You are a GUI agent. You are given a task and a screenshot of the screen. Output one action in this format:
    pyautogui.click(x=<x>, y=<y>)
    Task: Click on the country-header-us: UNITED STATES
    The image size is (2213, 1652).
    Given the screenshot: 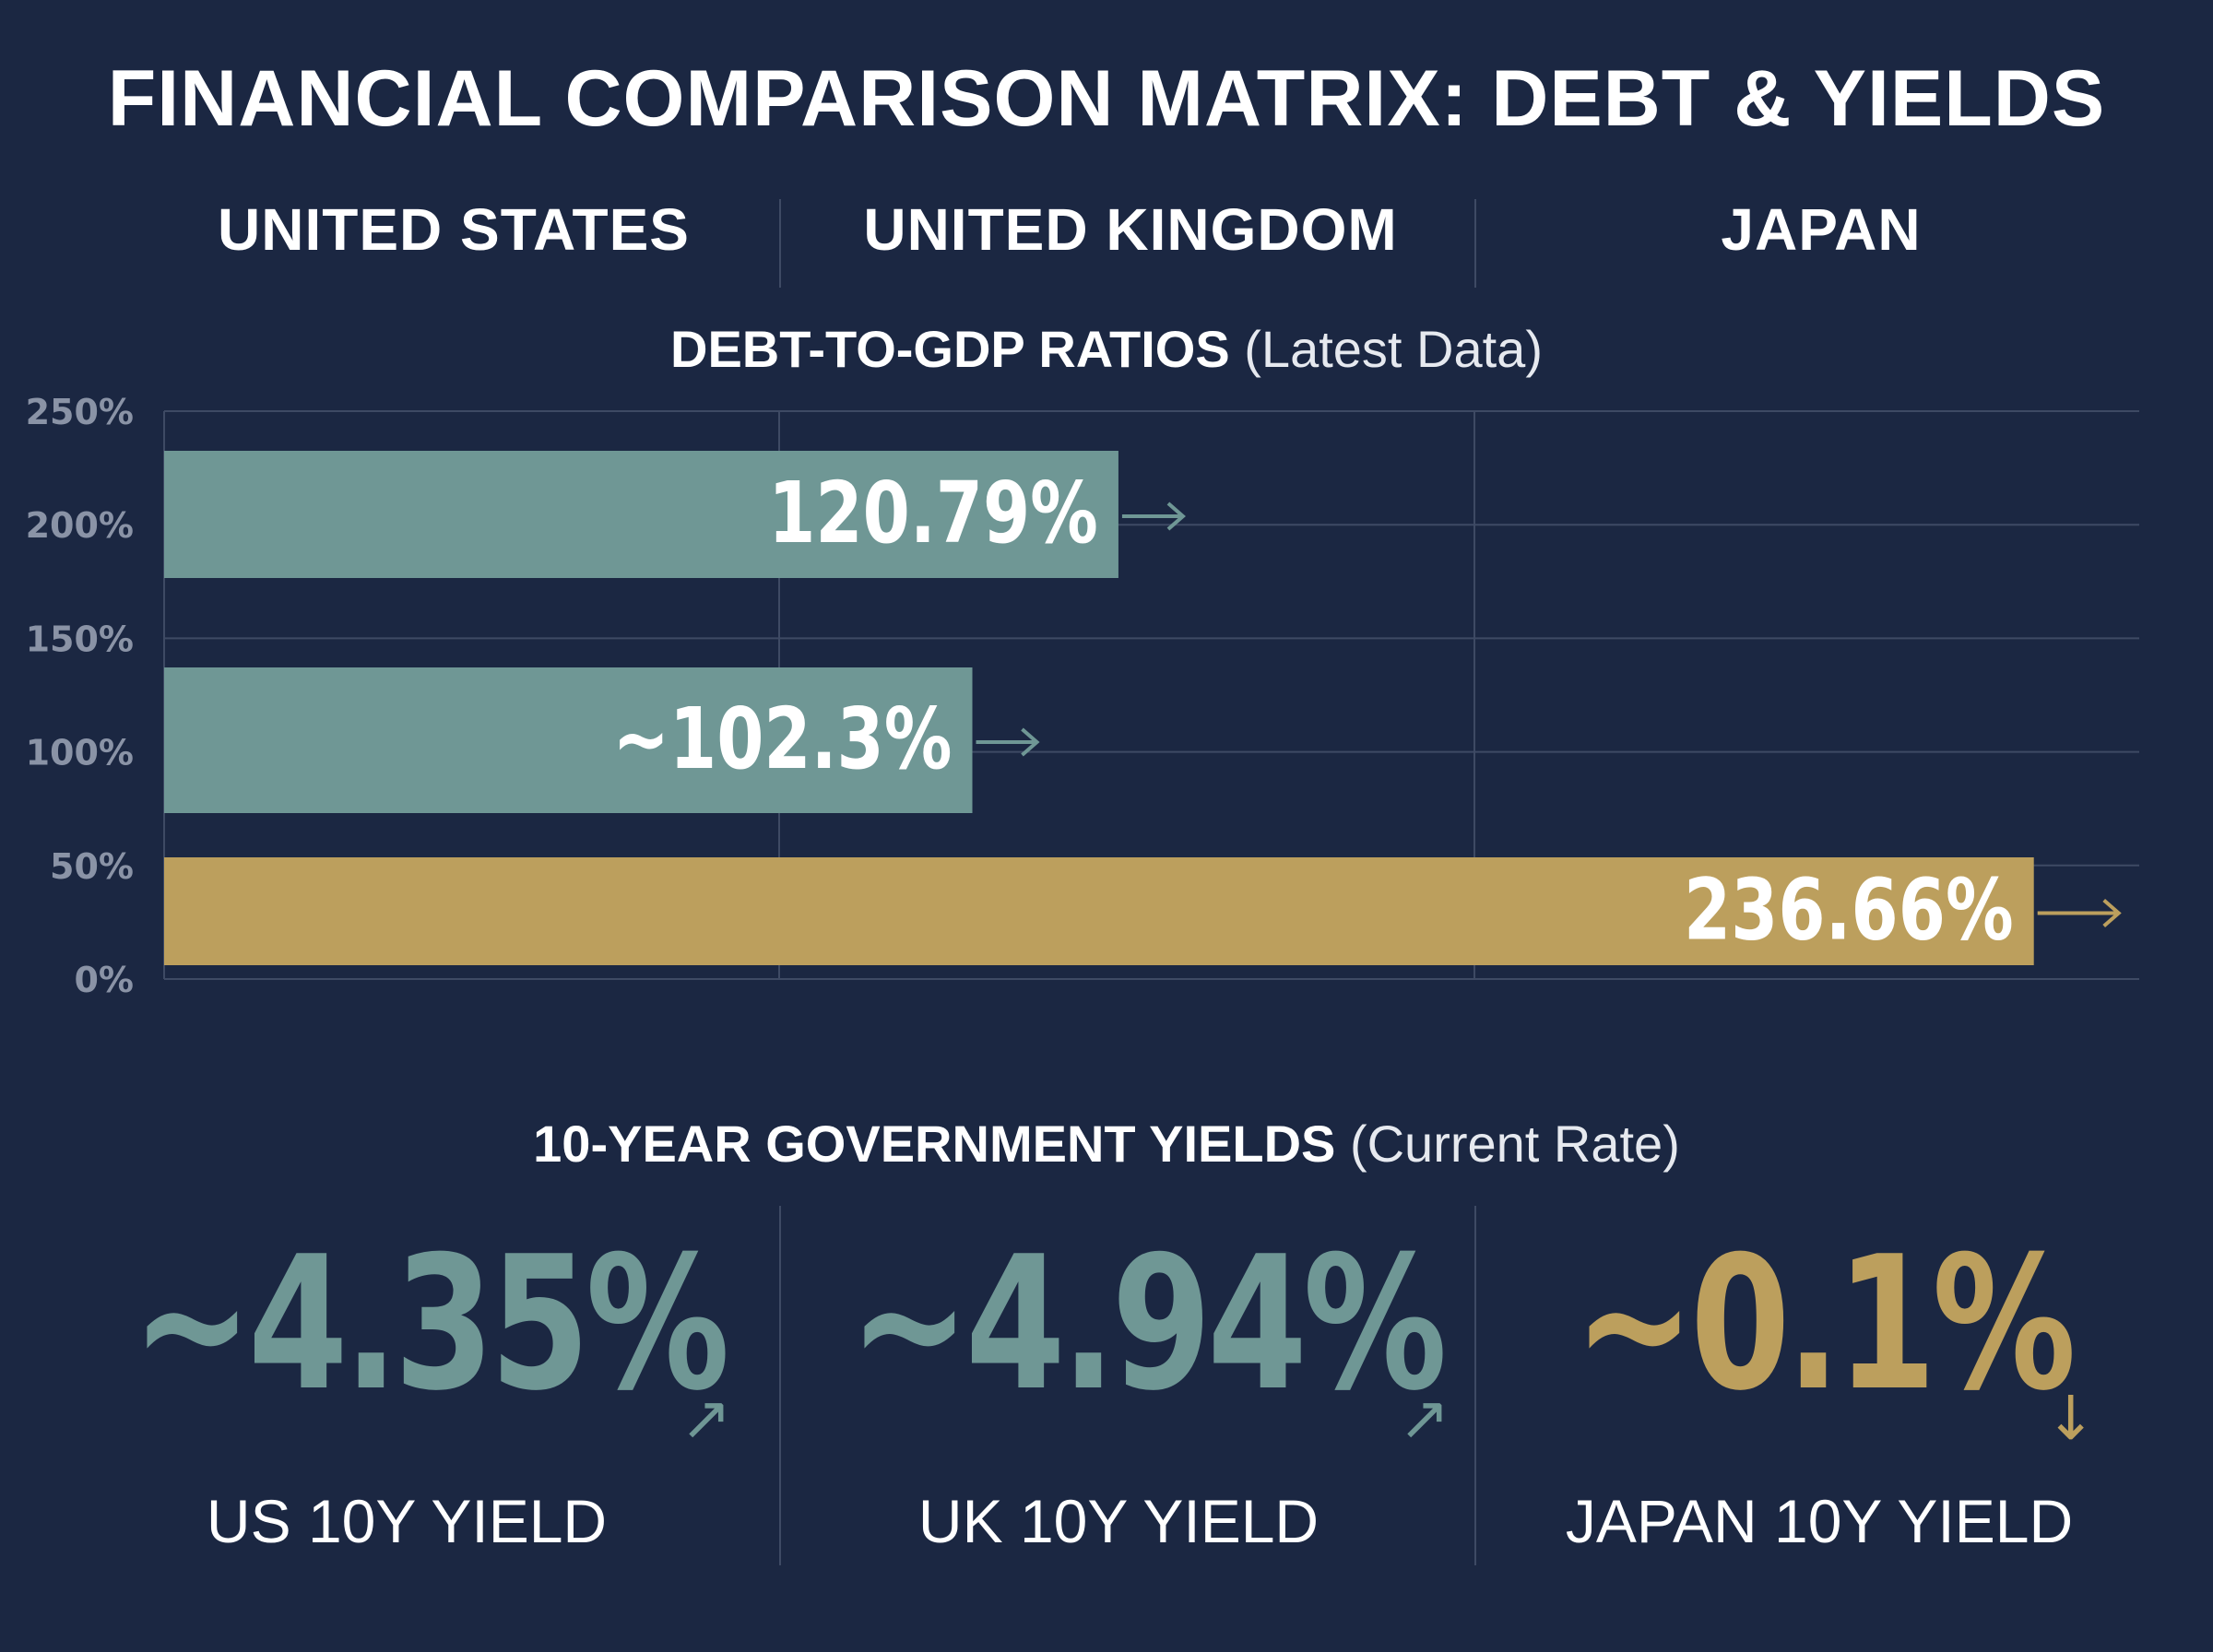 What is the action you would take?
    pyautogui.click(x=454, y=229)
    